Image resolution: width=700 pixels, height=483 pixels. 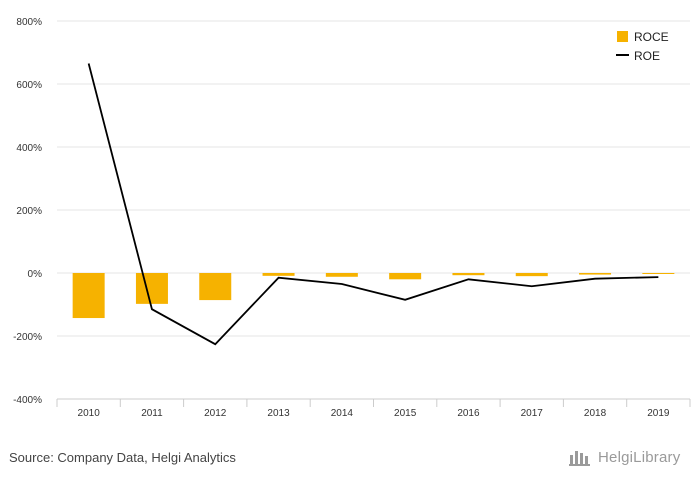 What do you see at coordinates (639, 457) in the screenshot?
I see `brand-name: HelgiLibrary` at bounding box center [639, 457].